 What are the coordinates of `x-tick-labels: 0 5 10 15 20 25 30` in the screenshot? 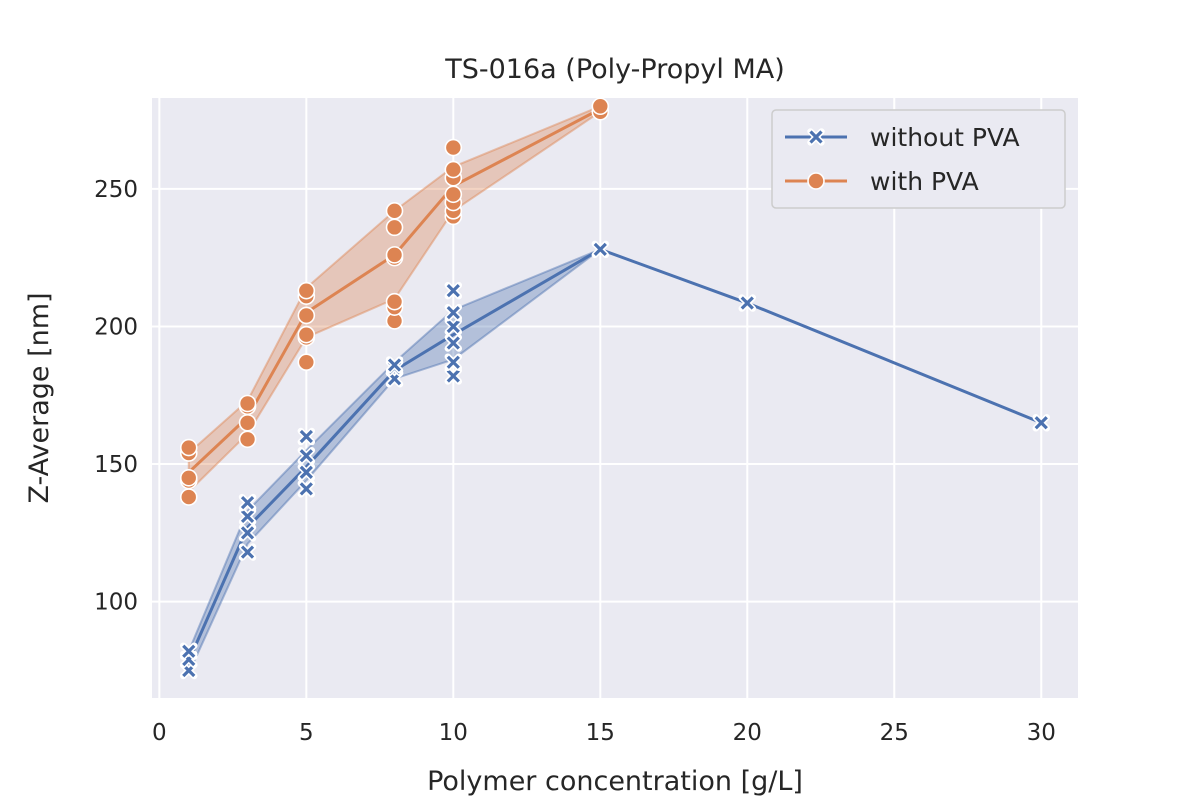 It's located at (604, 733).